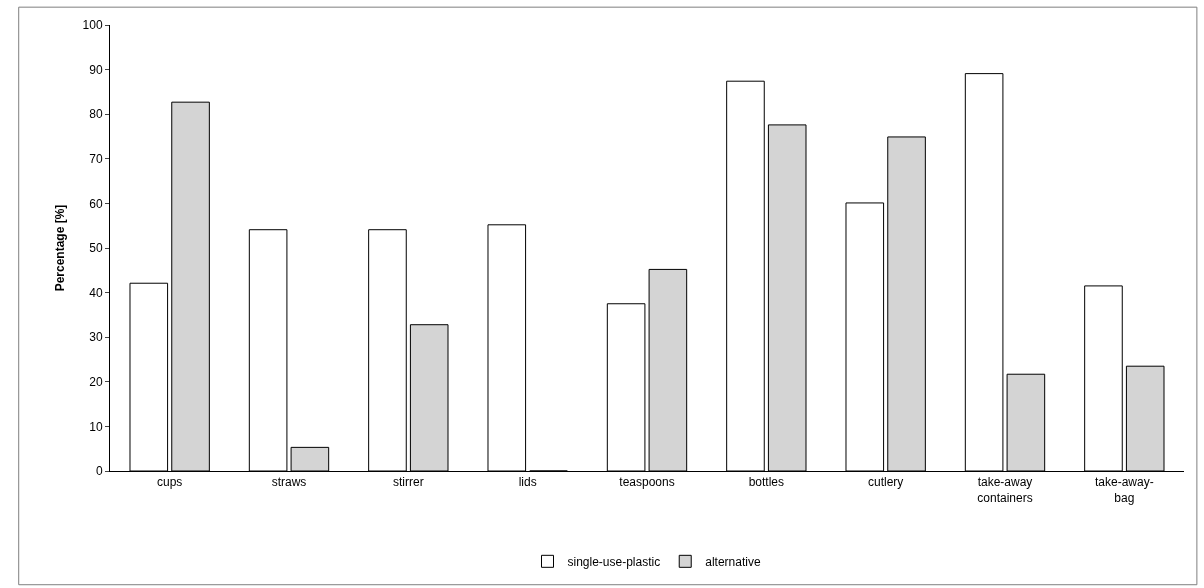 This screenshot has height=588, width=1204. Describe the element at coordinates (527, 482) in the screenshot. I see `x-tick-label: lids` at that location.